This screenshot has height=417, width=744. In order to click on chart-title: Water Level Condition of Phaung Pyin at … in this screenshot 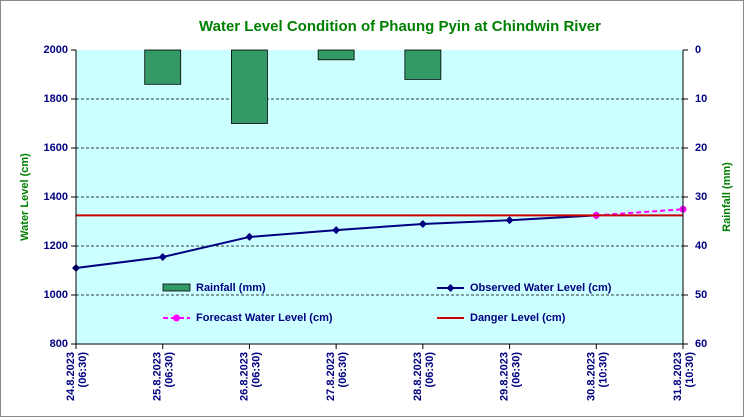, I will do `click(400, 26)`.